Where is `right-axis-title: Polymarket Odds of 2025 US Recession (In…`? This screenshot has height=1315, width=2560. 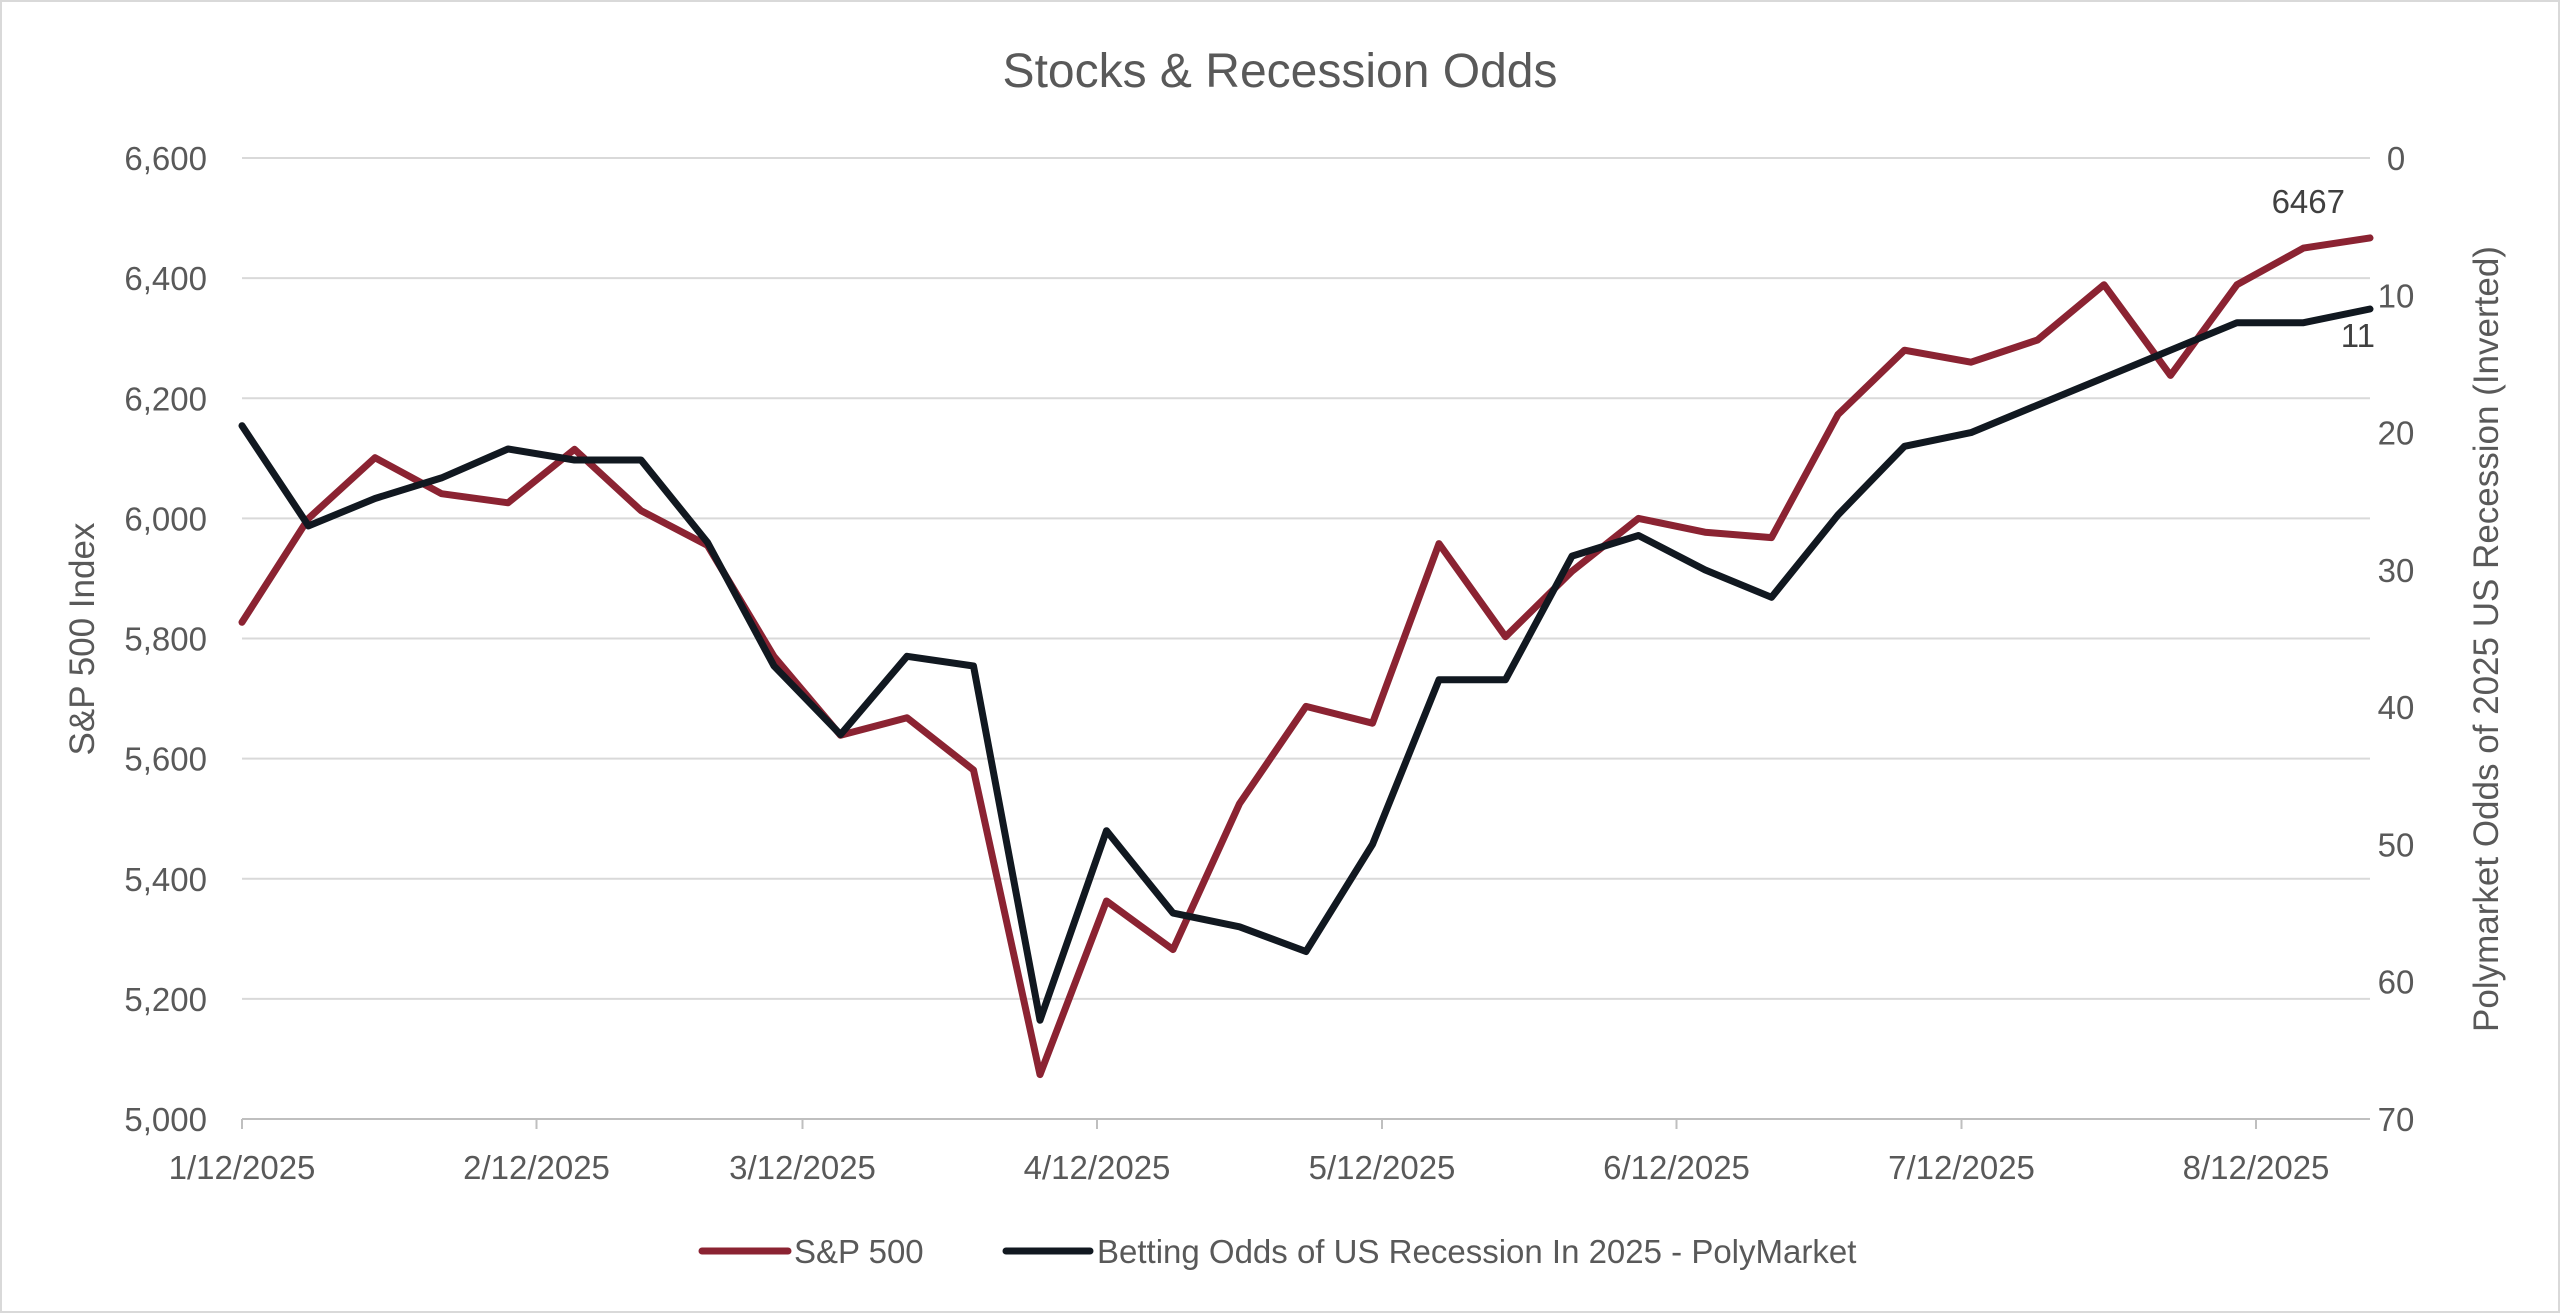 right-axis-title: Polymarket Odds of 2025 US Recession (In… is located at coordinates (2486, 639).